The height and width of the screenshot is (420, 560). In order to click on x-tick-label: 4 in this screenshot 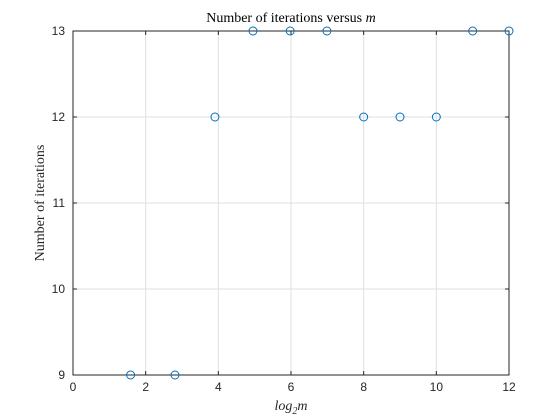, I will do `click(218, 387)`.